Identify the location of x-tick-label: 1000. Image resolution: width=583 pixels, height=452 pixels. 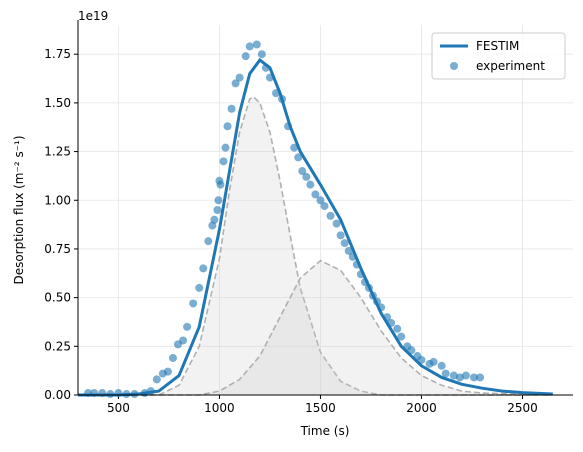
(219, 408).